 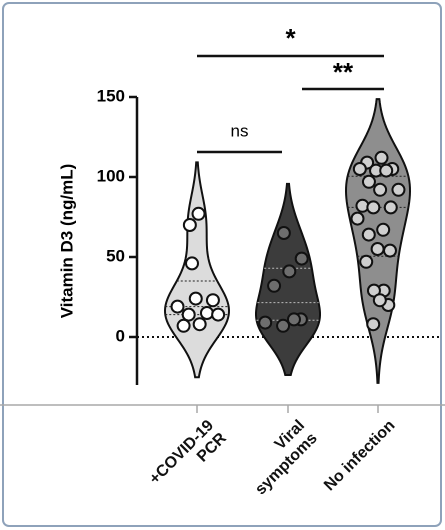 What do you see at coordinates (111, 175) in the screenshot?
I see `y-tick-label: 100` at bounding box center [111, 175].